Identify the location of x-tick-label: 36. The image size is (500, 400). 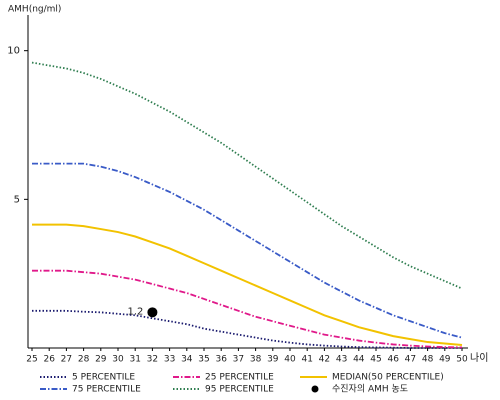
(221, 360).